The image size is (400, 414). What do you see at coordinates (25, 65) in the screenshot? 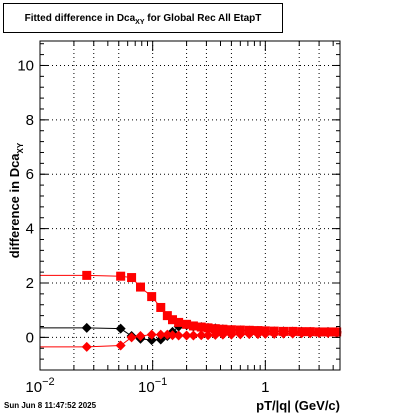
I see `y-tick-label: 10` at bounding box center [25, 65].